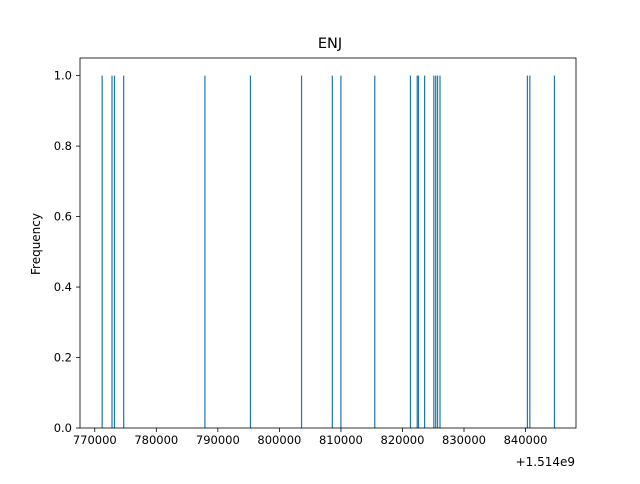 Image resolution: width=640 pixels, height=484 pixels. What do you see at coordinates (63, 287) in the screenshot?
I see `y-tick-label: 0.4` at bounding box center [63, 287].